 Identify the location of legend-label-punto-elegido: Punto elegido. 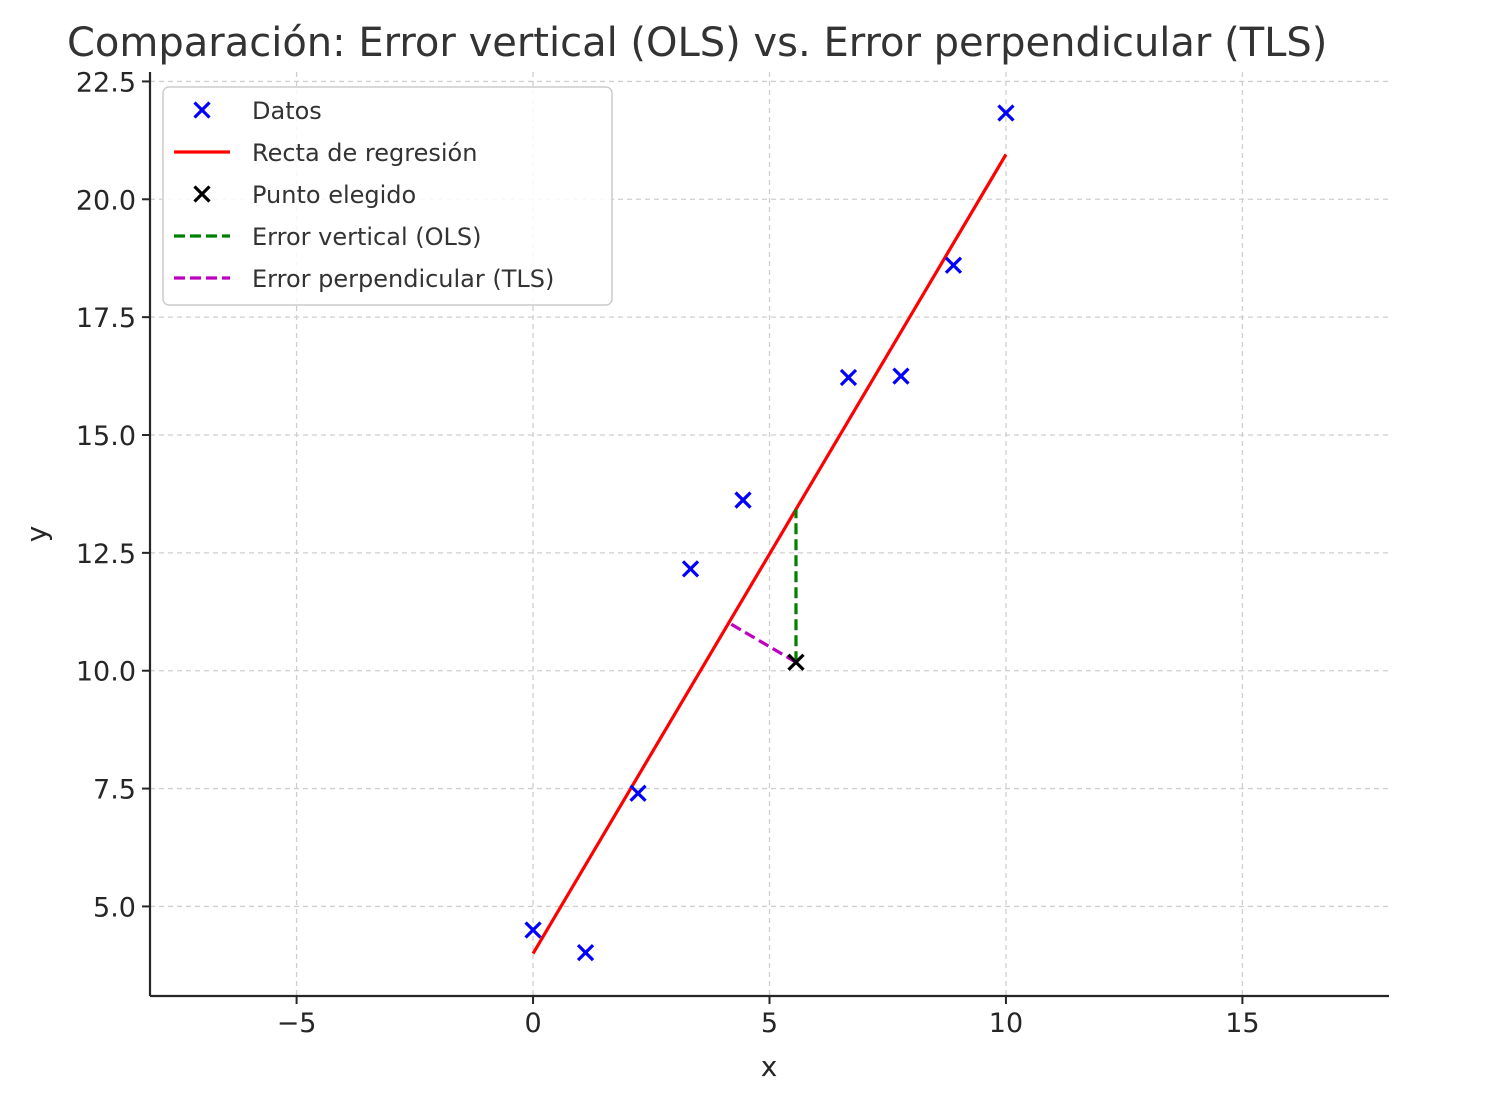
(334, 195).